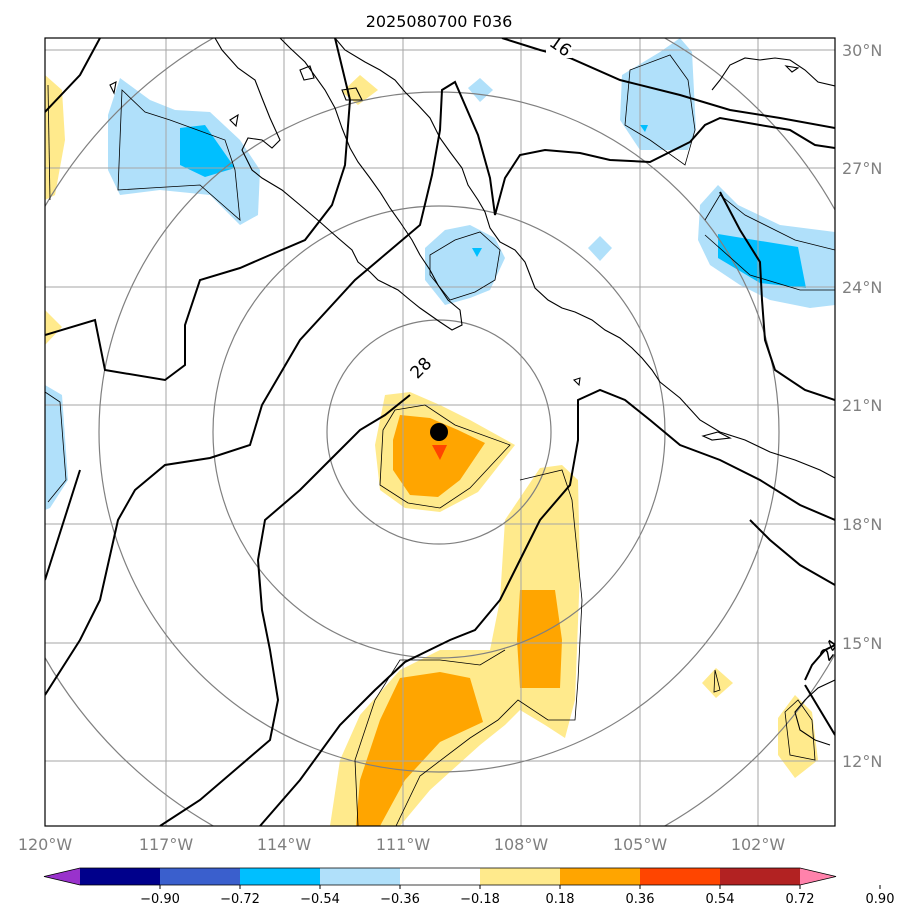 The image size is (905, 924). Describe the element at coordinates (400, 899) in the screenshot. I see `colorbar-tick-label: −0.36` at that location.